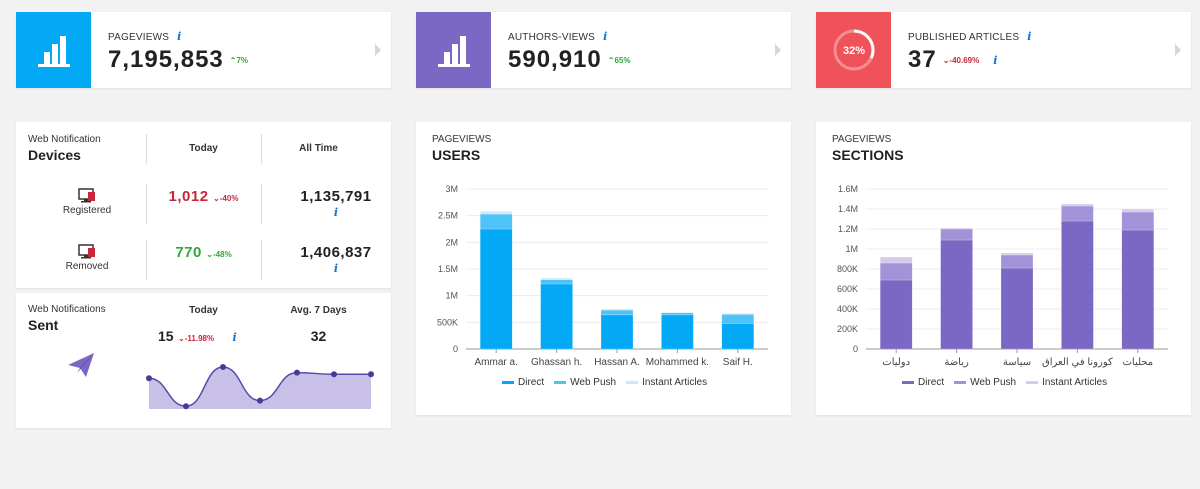 This screenshot has height=489, width=1200. Describe the element at coordinates (455, 349) in the screenshot. I see `y-tick-label: 0` at that location.